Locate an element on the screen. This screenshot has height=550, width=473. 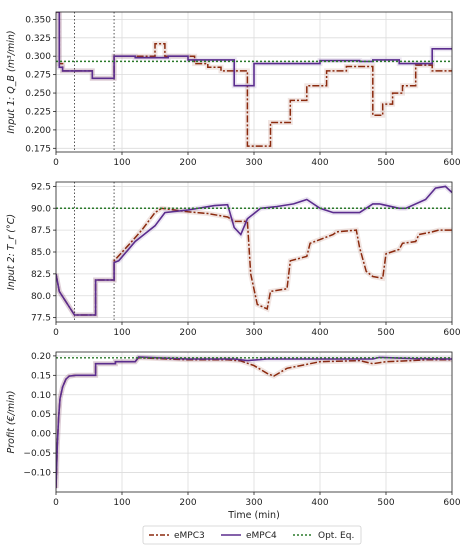
y-tick-label: 87.5 is located at coordinates (41, 231).